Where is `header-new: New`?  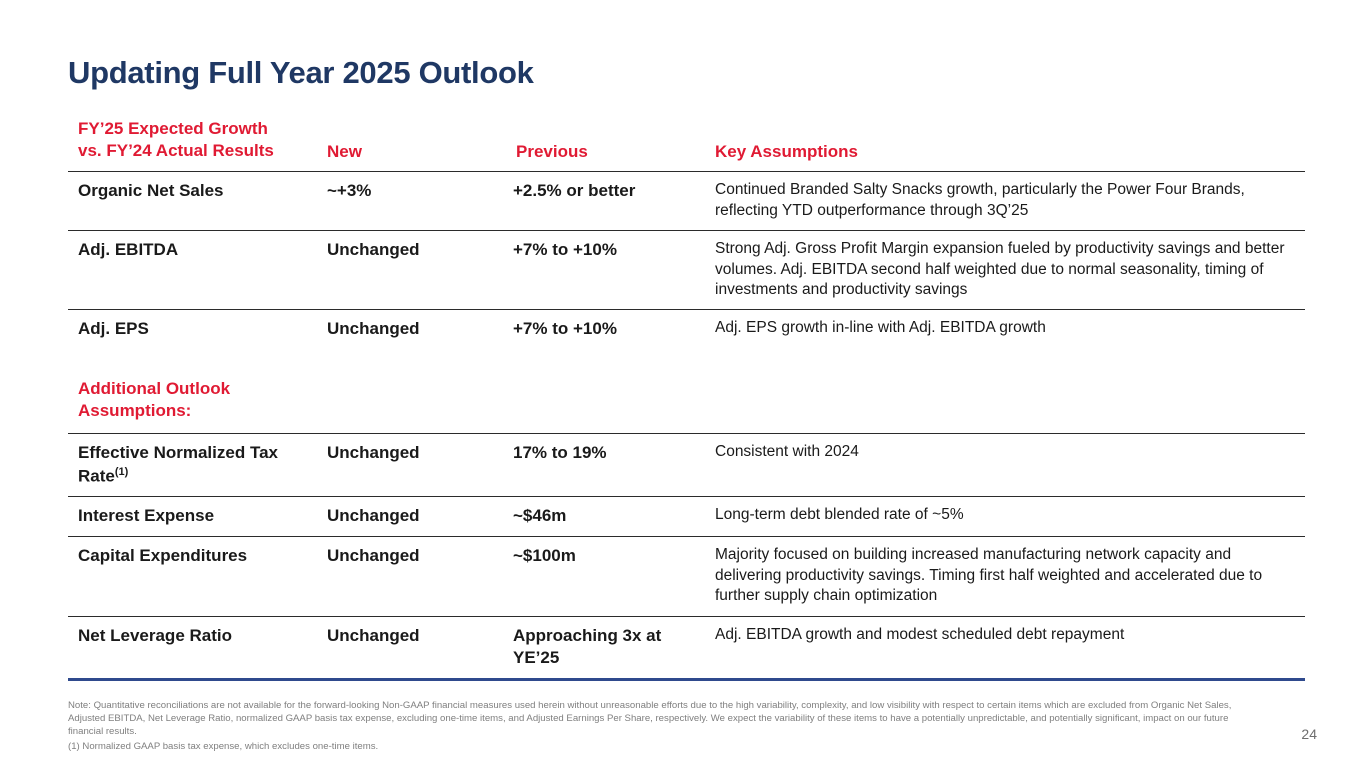
header-new: New is located at coordinates (344, 152).